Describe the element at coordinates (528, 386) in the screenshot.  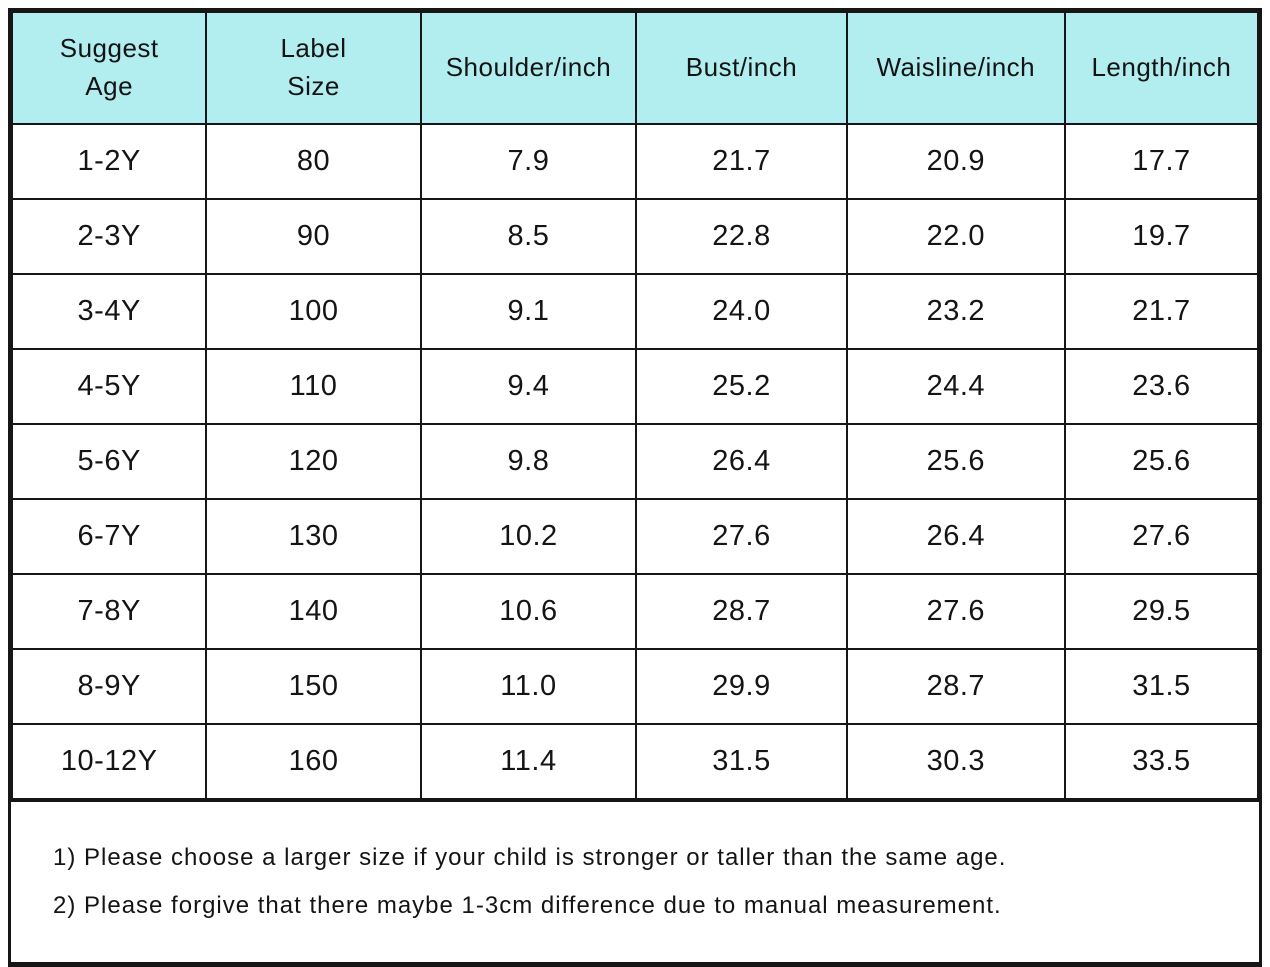
I see `table-cell: 9.4` at that location.